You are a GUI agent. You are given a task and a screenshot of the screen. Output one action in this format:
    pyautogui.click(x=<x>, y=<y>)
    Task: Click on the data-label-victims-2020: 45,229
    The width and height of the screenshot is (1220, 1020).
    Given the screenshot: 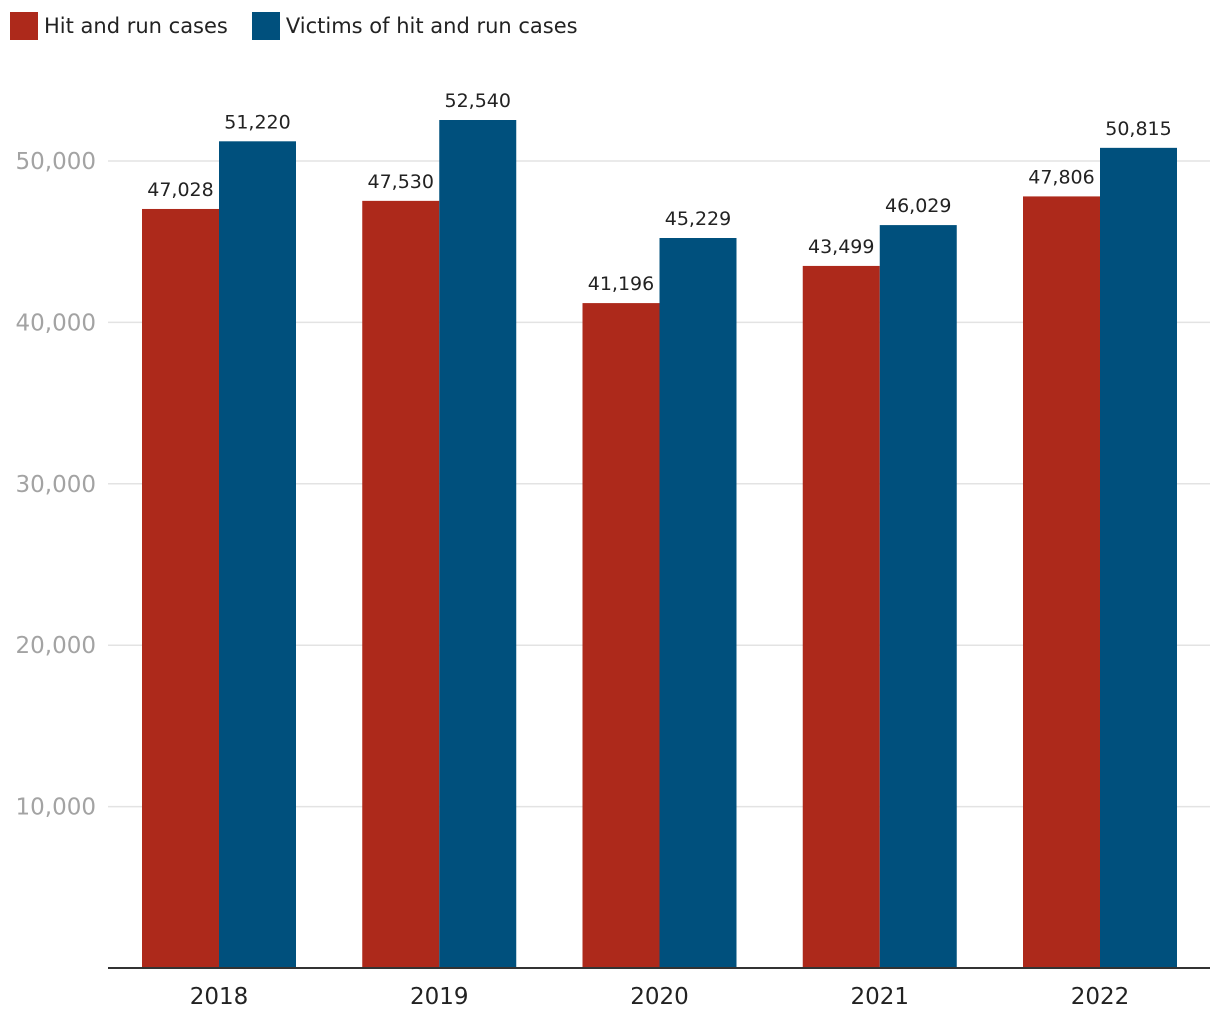 What is the action you would take?
    pyautogui.click(x=698, y=219)
    